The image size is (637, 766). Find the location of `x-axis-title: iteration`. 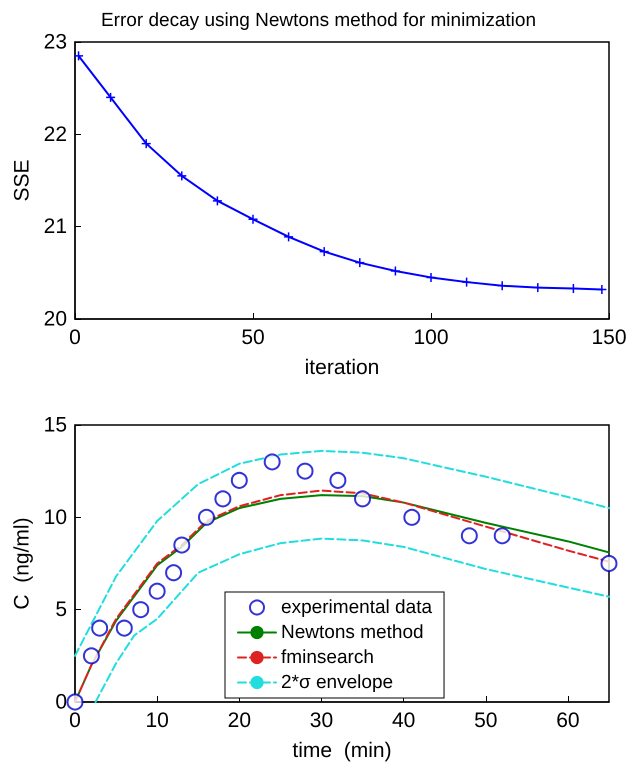

x-axis-title: iteration is located at coordinates (342, 367).